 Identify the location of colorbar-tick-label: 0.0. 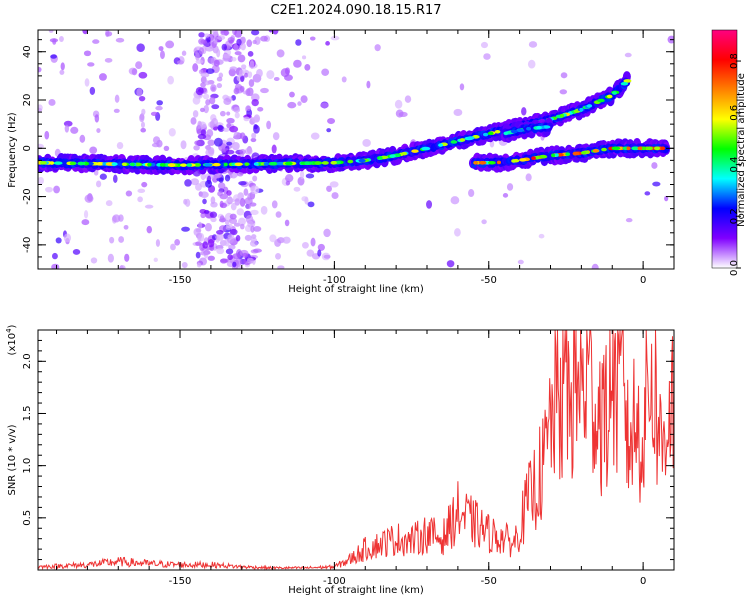
(734, 268).